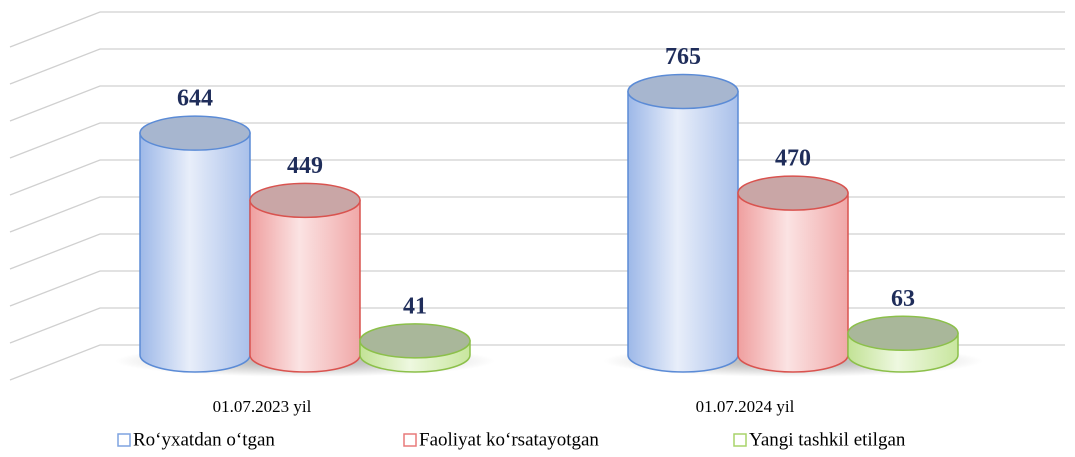 The width and height of the screenshot is (1075, 457). Describe the element at coordinates (683, 57) in the screenshot. I see `value-label: 765` at that location.